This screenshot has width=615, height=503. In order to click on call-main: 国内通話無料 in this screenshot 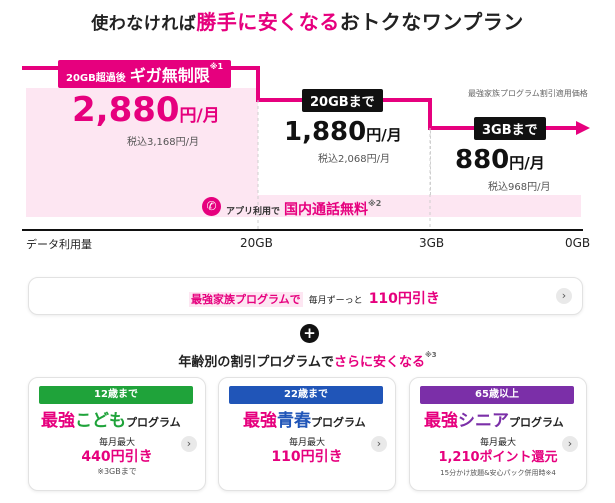, I will do `click(326, 210)`.